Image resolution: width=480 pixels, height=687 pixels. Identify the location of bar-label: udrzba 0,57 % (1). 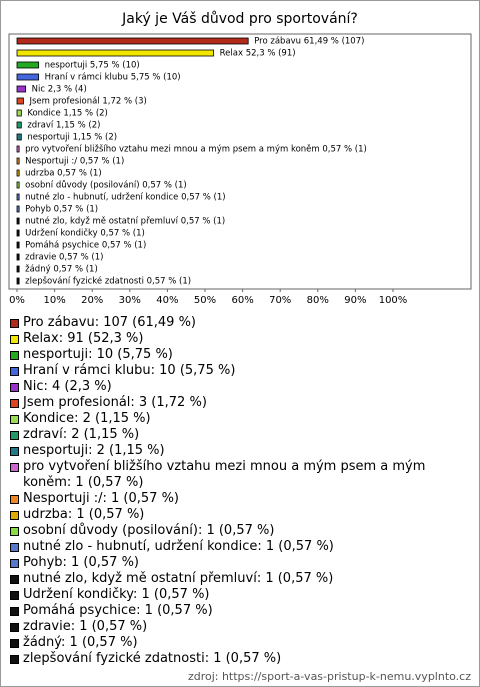
(63, 174).